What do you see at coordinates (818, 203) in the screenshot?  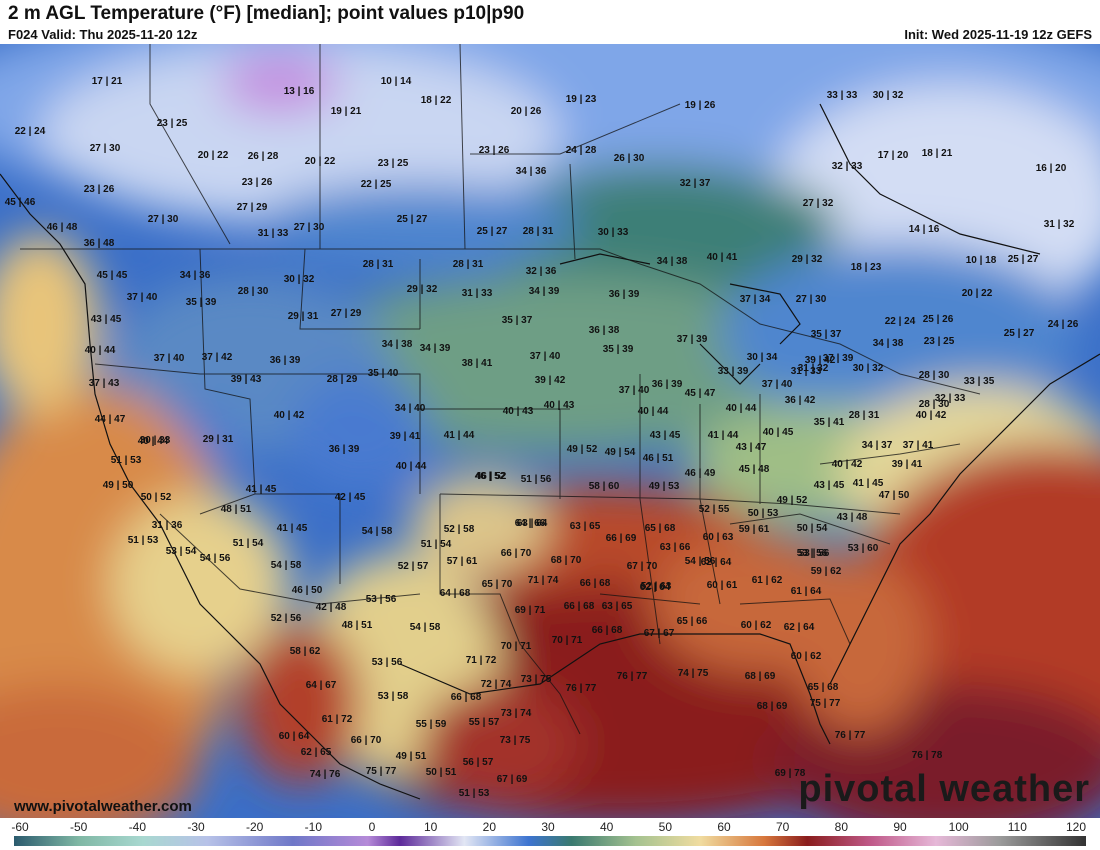 I see `point-value-label: 27 | 32` at bounding box center [818, 203].